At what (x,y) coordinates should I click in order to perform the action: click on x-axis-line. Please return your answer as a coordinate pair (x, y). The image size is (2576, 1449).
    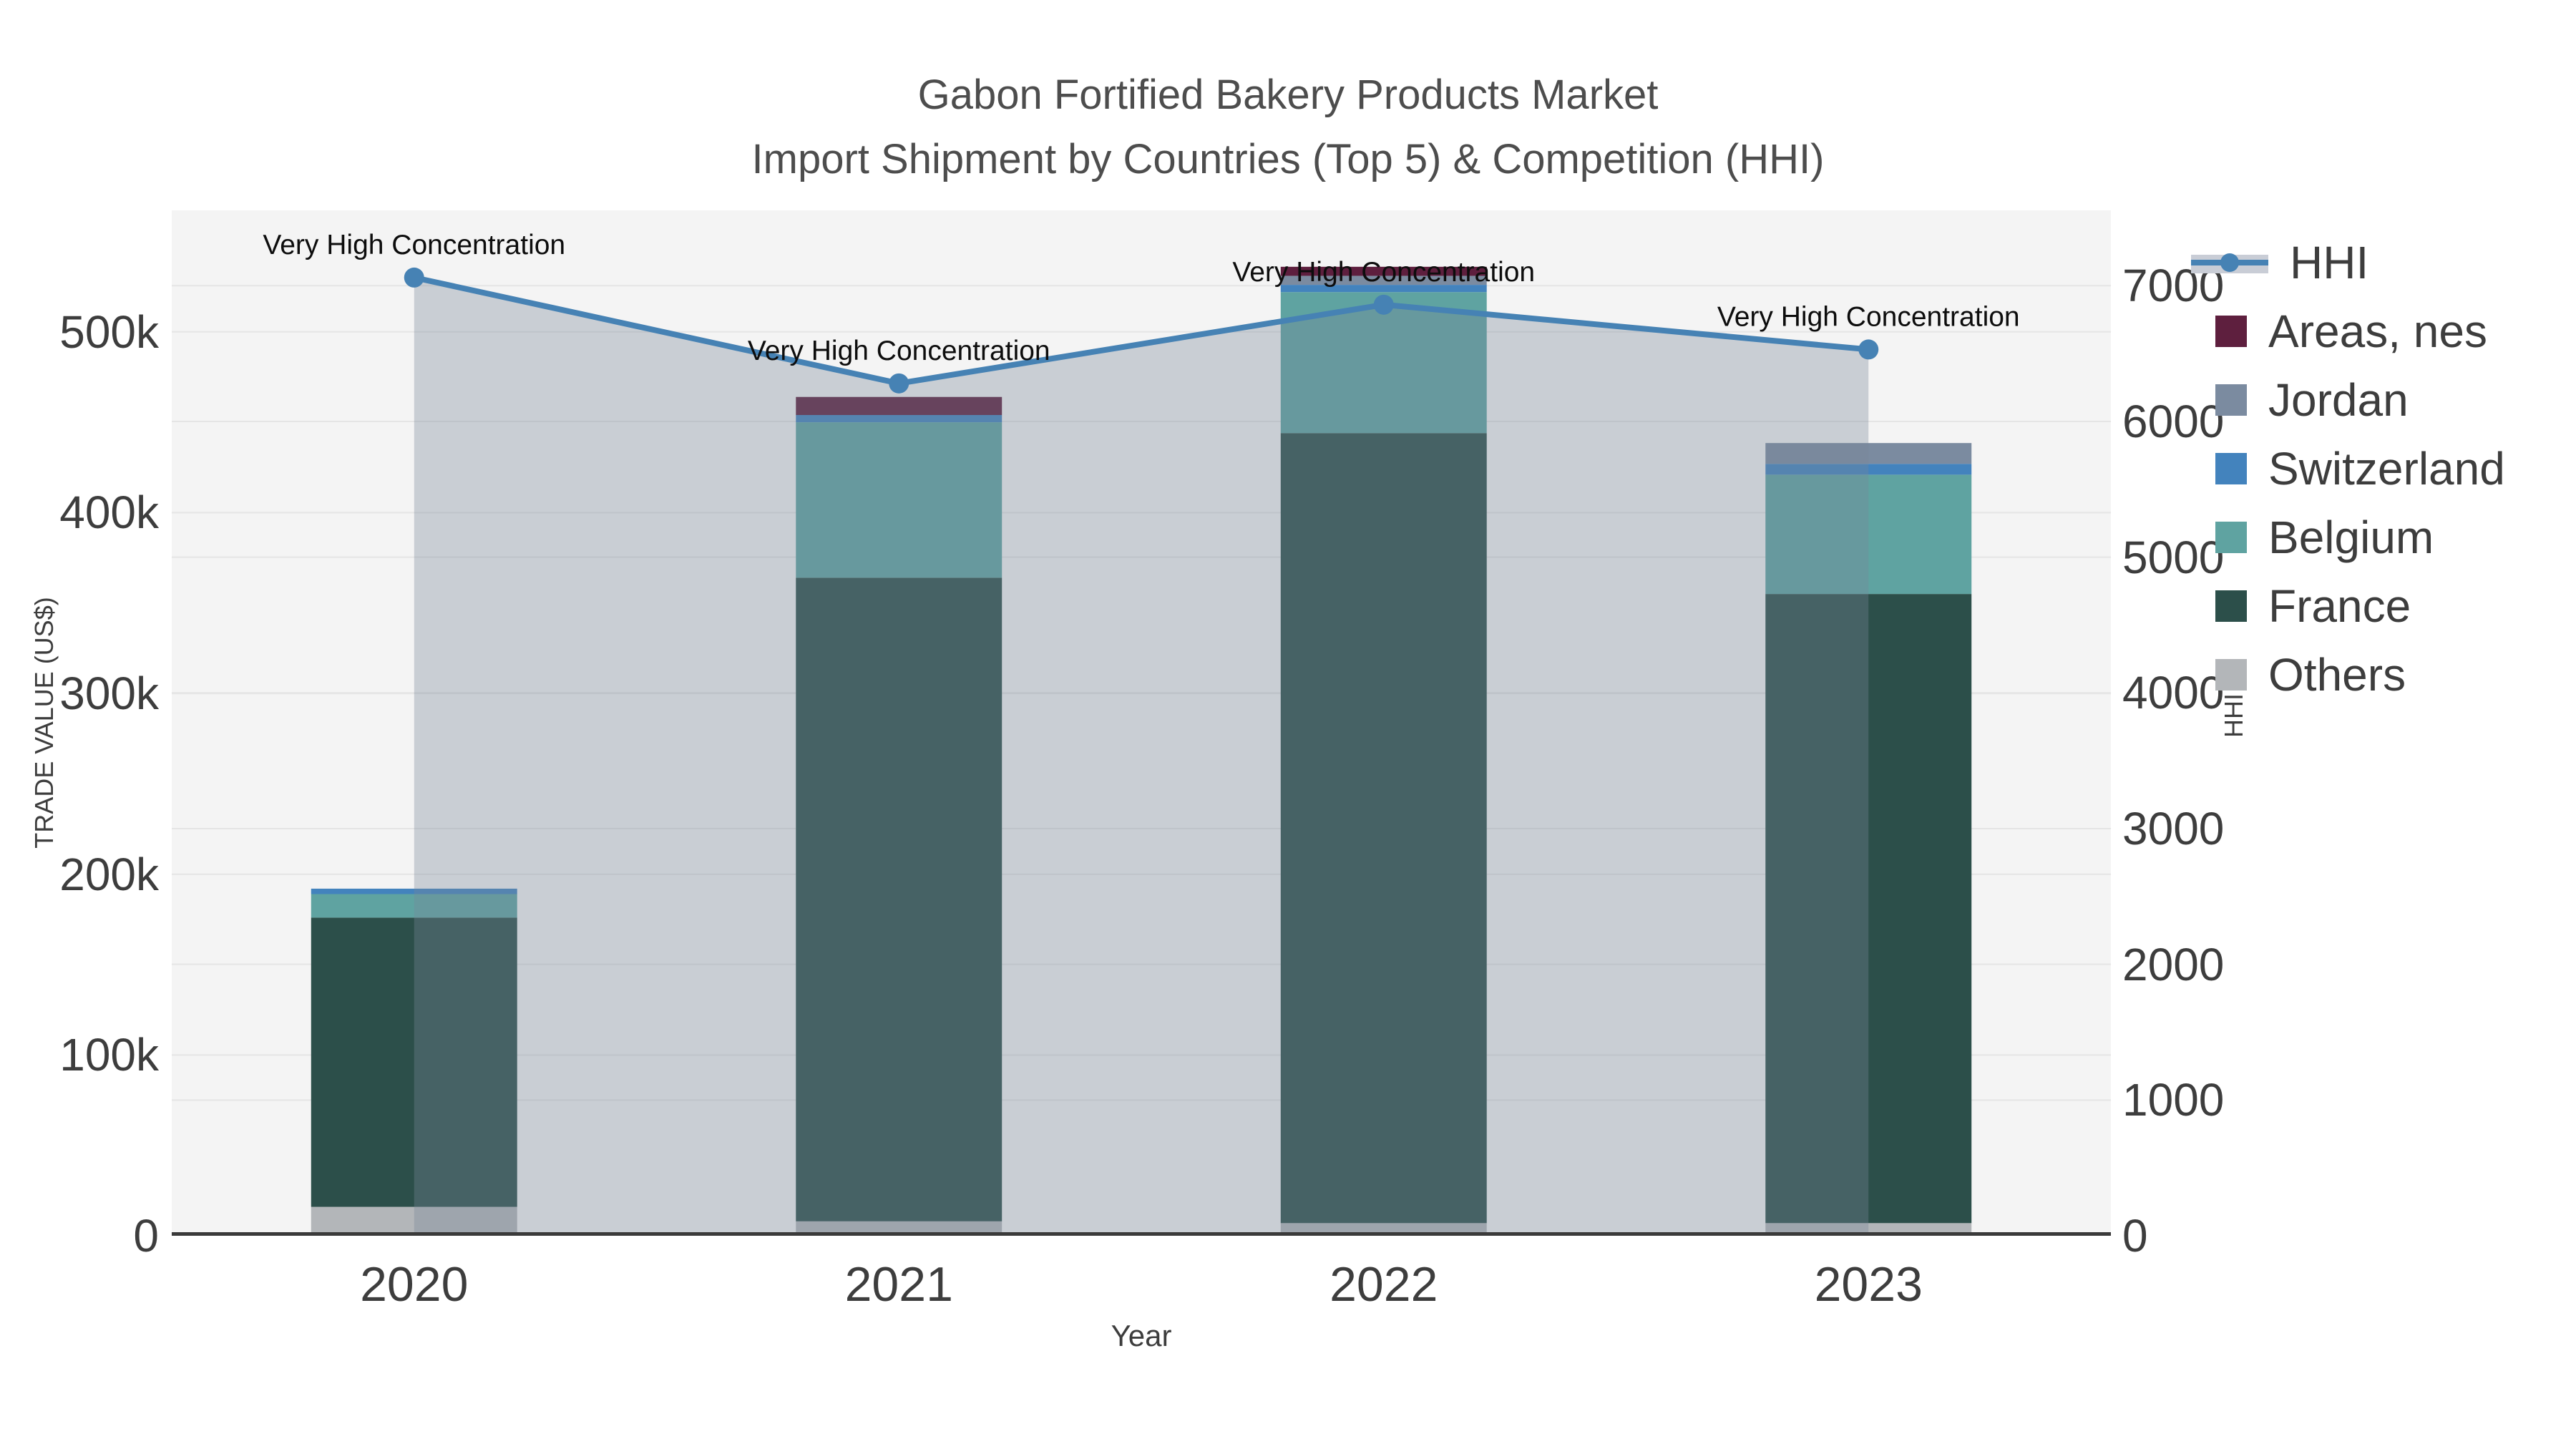
    Looking at the image, I should click on (1141, 1234).